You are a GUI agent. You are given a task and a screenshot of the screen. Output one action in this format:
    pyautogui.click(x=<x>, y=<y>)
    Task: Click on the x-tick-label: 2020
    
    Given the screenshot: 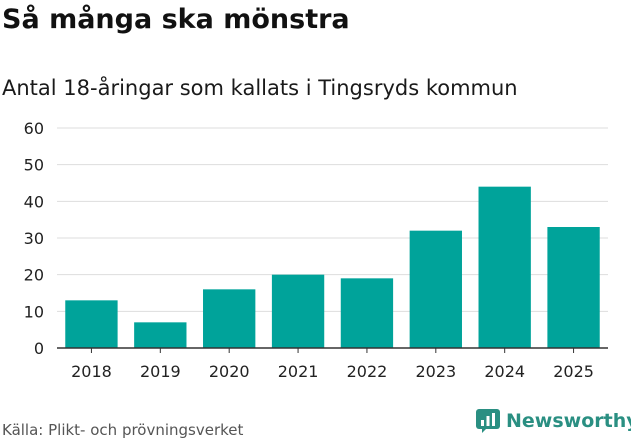 What is the action you would take?
    pyautogui.click(x=229, y=371)
    